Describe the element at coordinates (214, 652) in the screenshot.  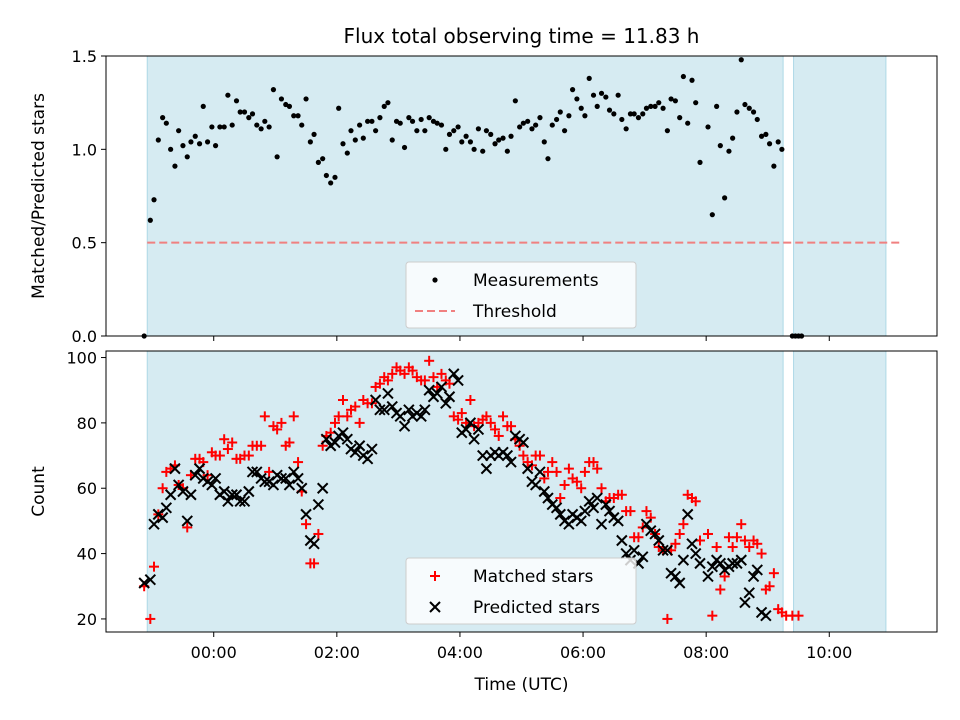
I see `x-tick-label: 00:00` at that location.